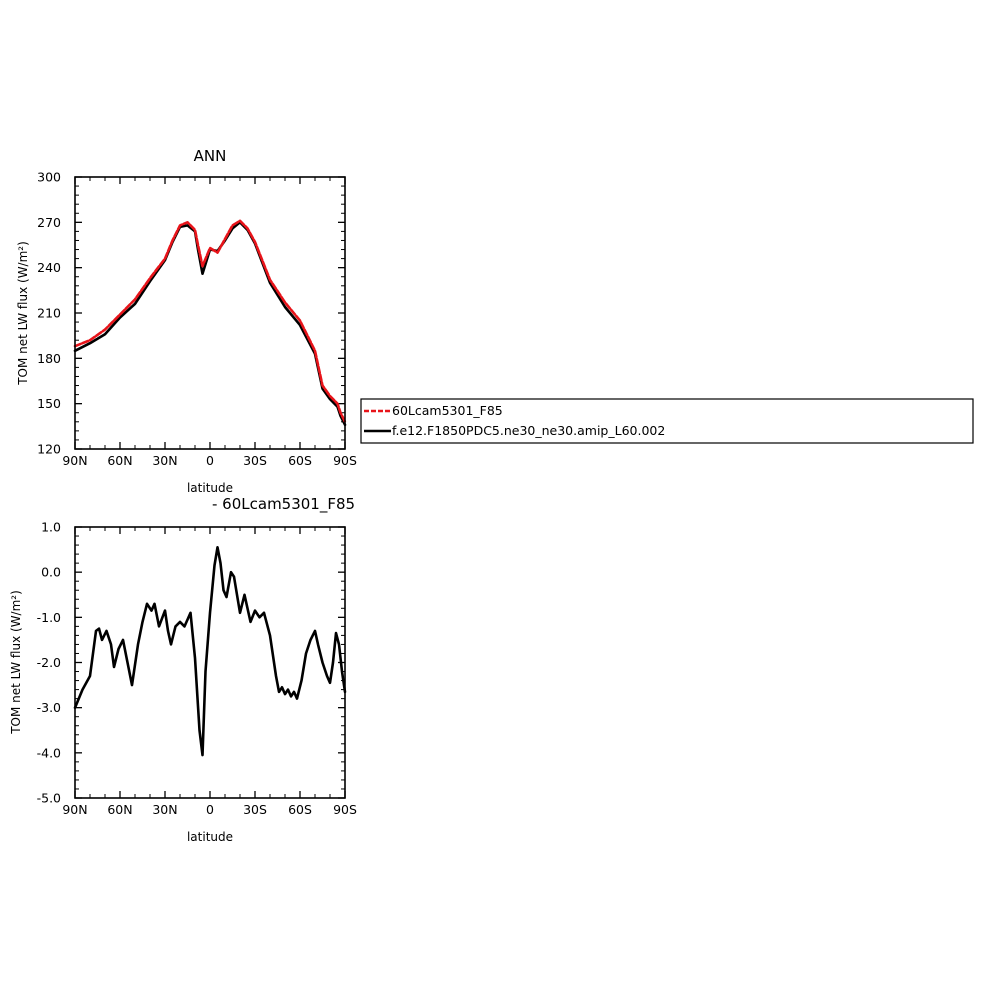 Image resolution: width=989 pixels, height=991 pixels. I want to click on y-tick-label: 150, so click(49, 403).